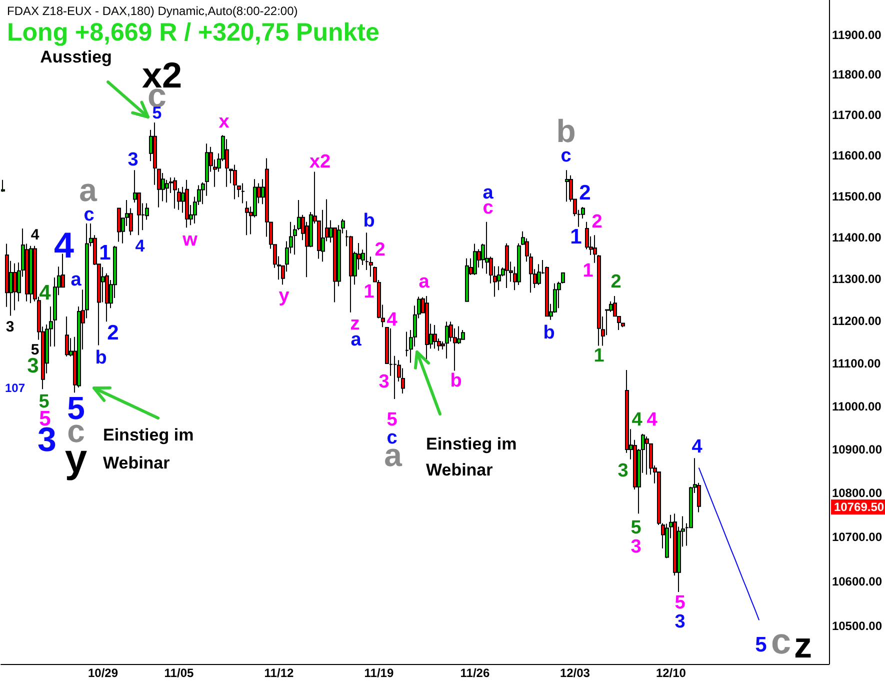  I want to click on x-tick-label: 11/26, so click(475, 673).